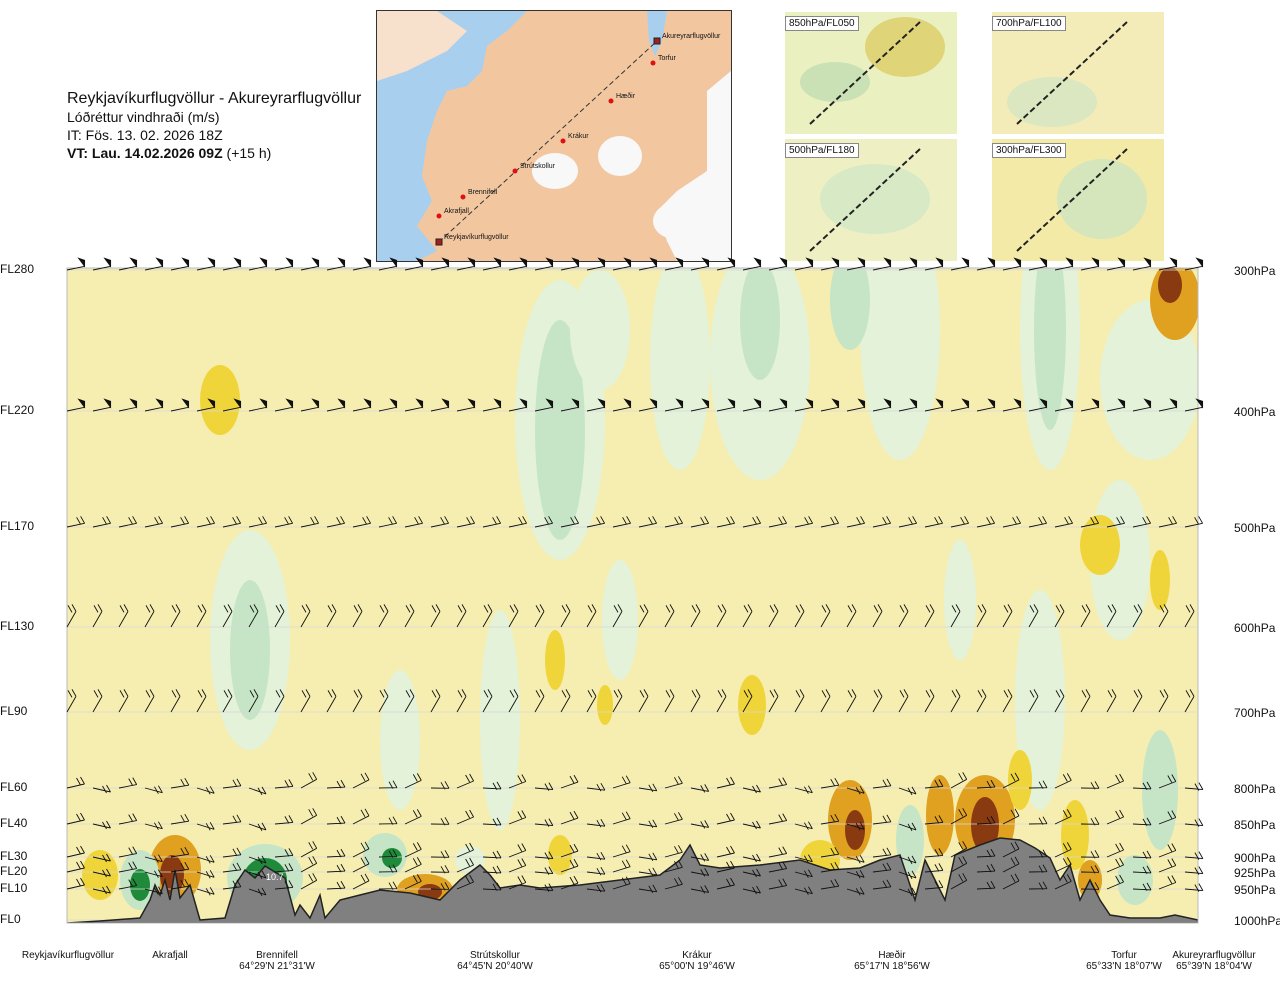 This screenshot has width=1280, height=981. I want to click on route-point-label: Krákur, so click(578, 136).